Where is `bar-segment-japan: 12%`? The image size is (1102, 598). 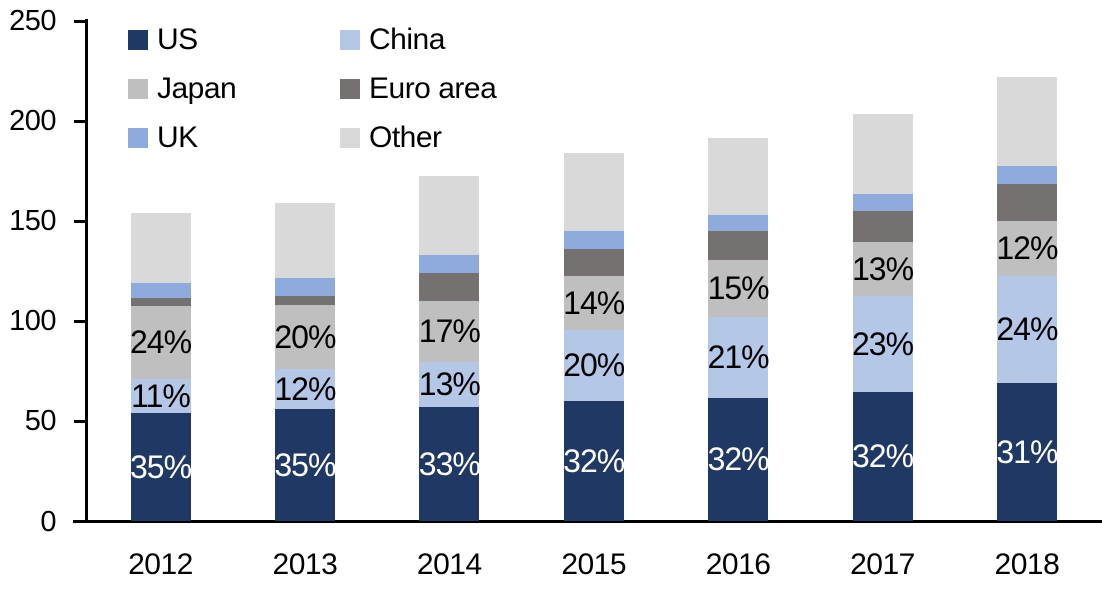
bar-segment-japan: 12% is located at coordinates (1027, 248).